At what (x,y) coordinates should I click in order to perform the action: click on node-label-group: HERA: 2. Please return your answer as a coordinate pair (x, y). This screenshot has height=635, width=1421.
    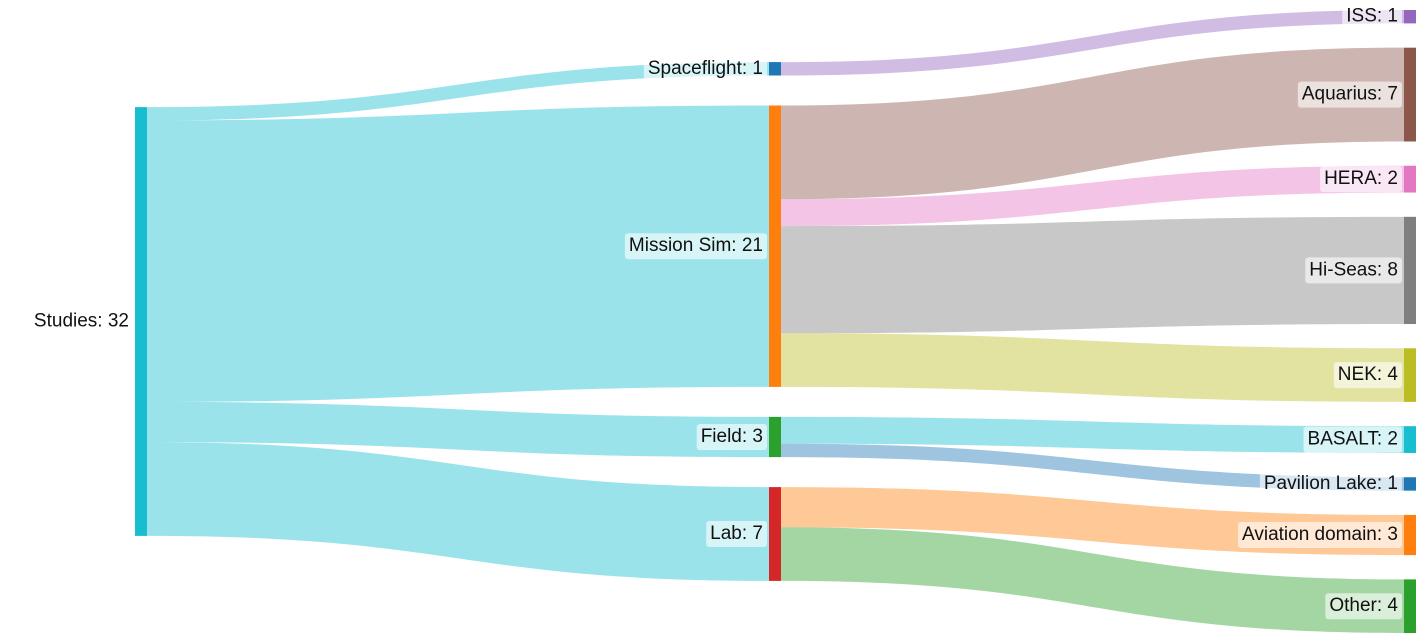
    Looking at the image, I should click on (1361, 179).